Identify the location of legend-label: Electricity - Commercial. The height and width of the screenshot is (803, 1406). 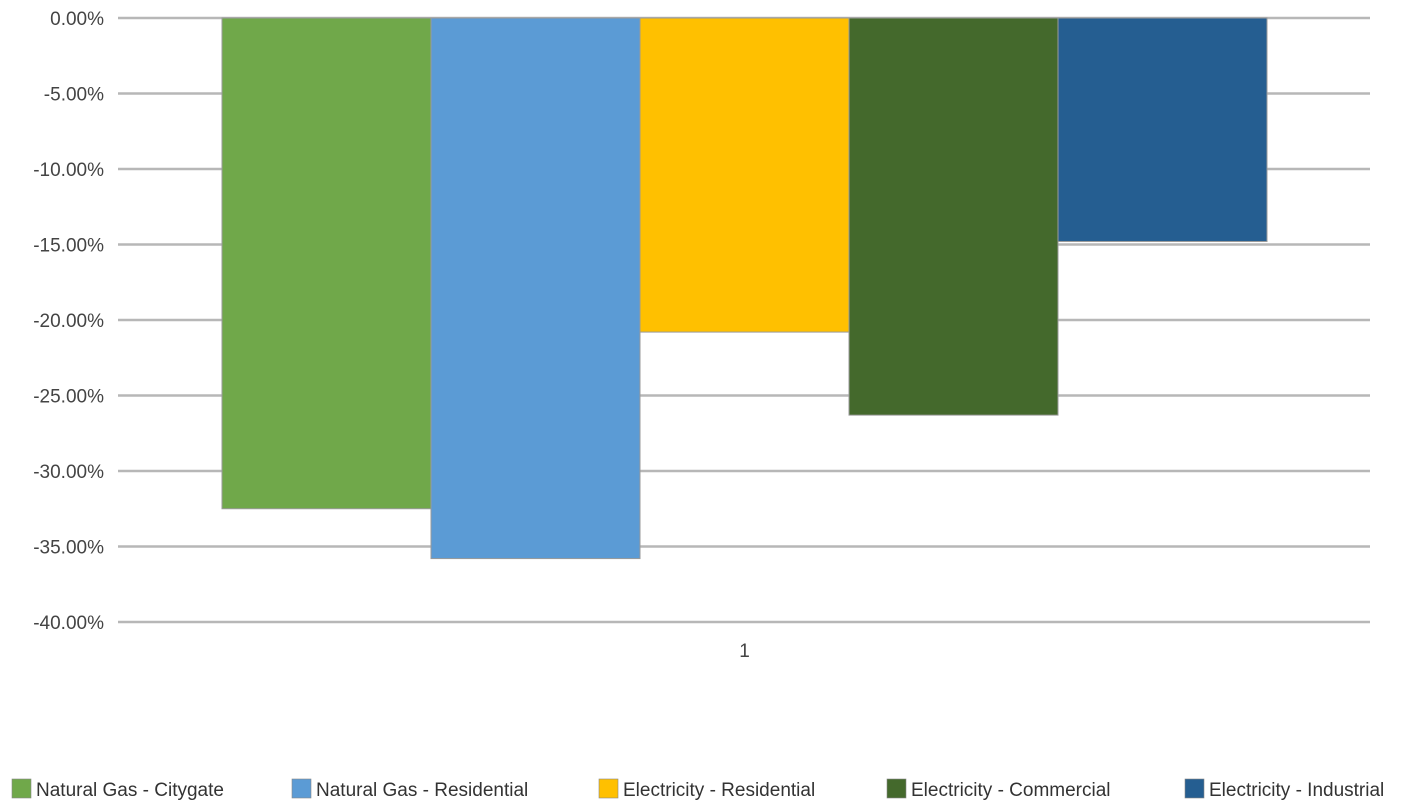
(1011, 790).